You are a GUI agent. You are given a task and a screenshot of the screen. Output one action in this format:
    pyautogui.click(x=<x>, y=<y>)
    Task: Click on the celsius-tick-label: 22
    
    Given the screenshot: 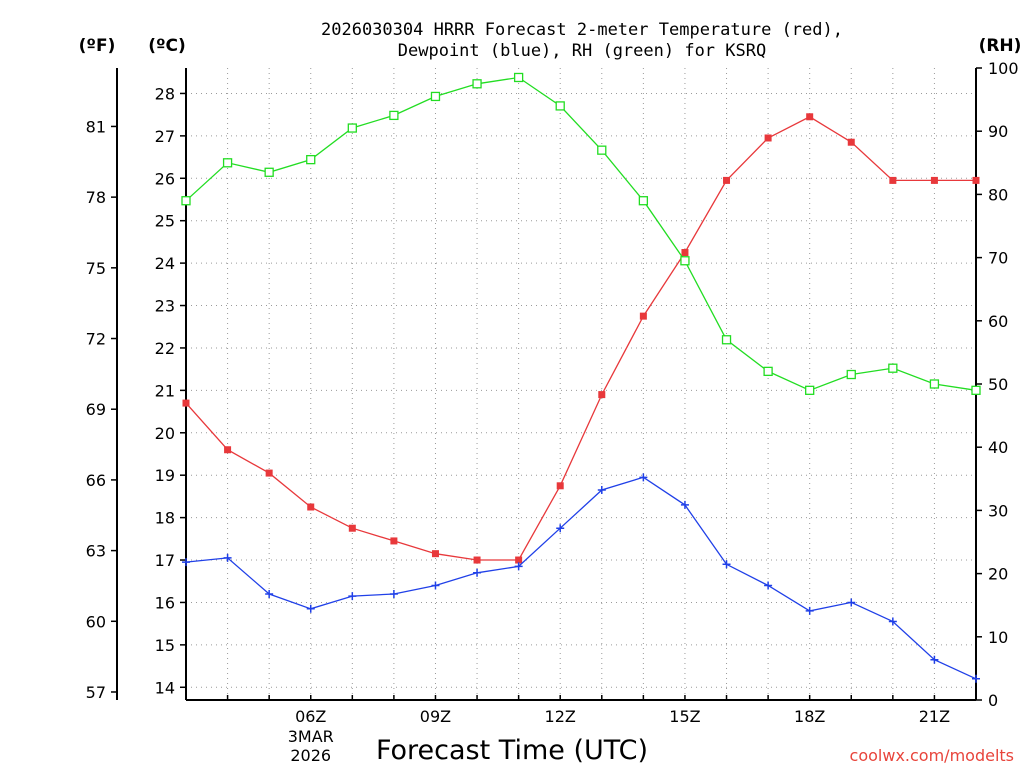 What is the action you would take?
    pyautogui.click(x=165, y=348)
    